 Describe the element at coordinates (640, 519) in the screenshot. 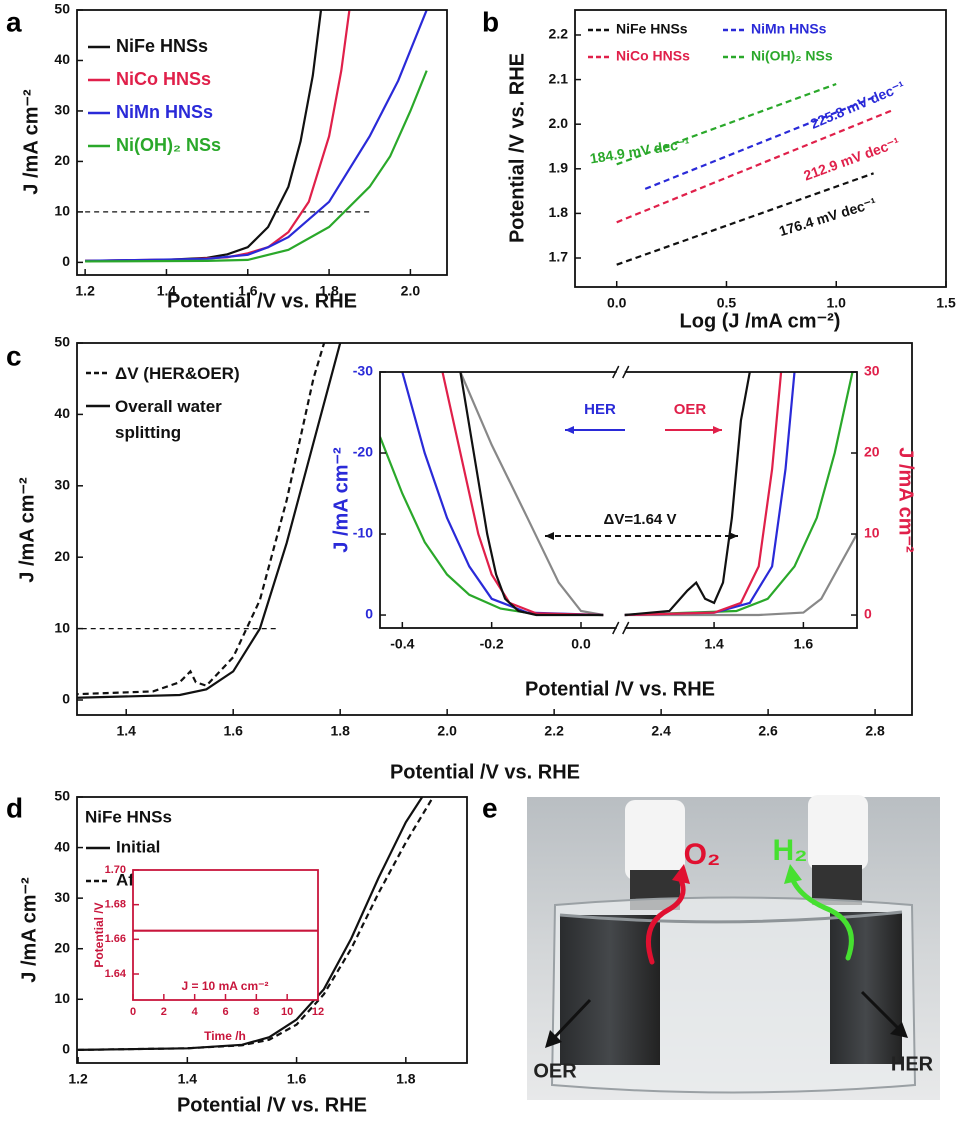

I see `annotation: ΔV=1.64 V` at that location.